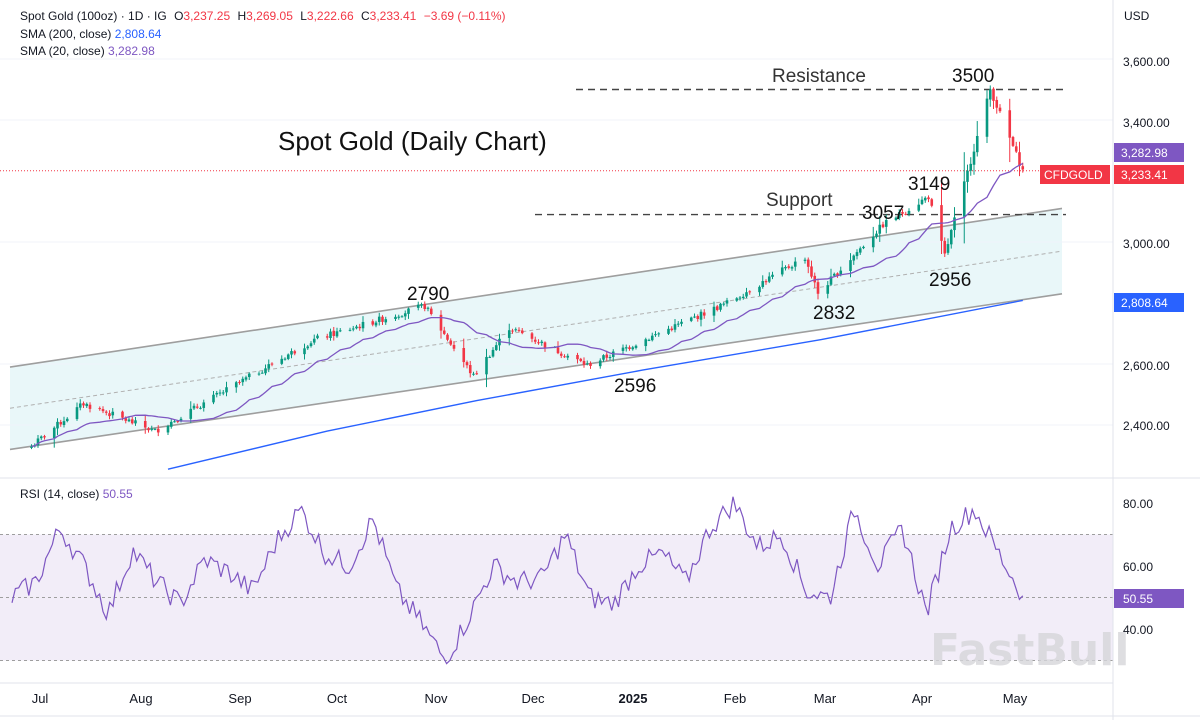 The image size is (1200, 720). I want to click on rsi-y-tick-label: 40.00, so click(1138, 630).